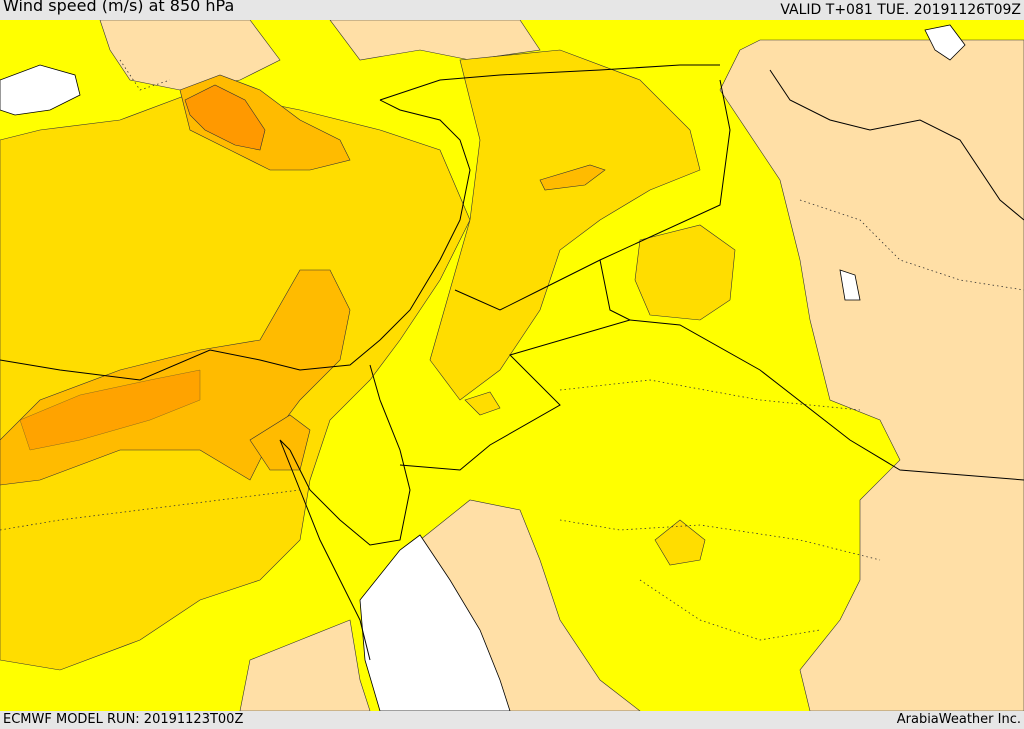  Describe the element at coordinates (435, 622) in the screenshot. I see `red-sea` at that location.